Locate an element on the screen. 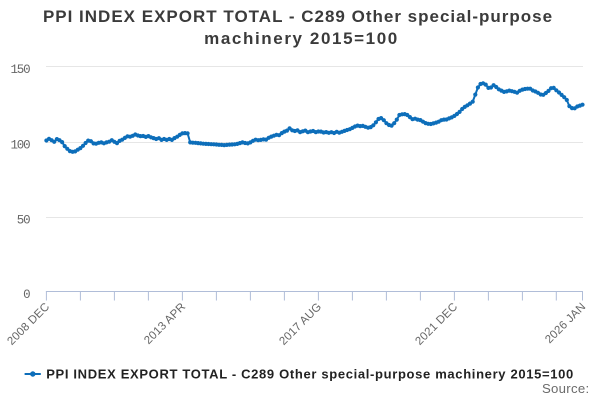 The image size is (600, 400). svg-text: 2021 DEC is located at coordinates (436, 324).